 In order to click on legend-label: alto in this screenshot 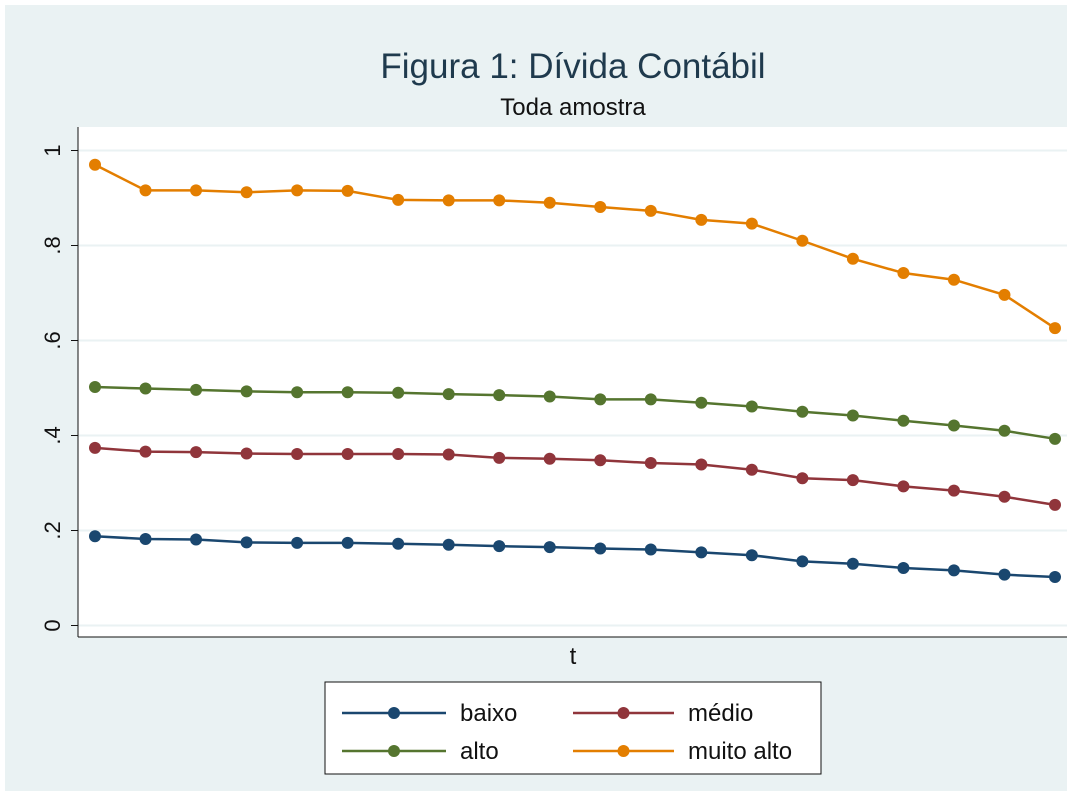, I will do `click(479, 751)`.